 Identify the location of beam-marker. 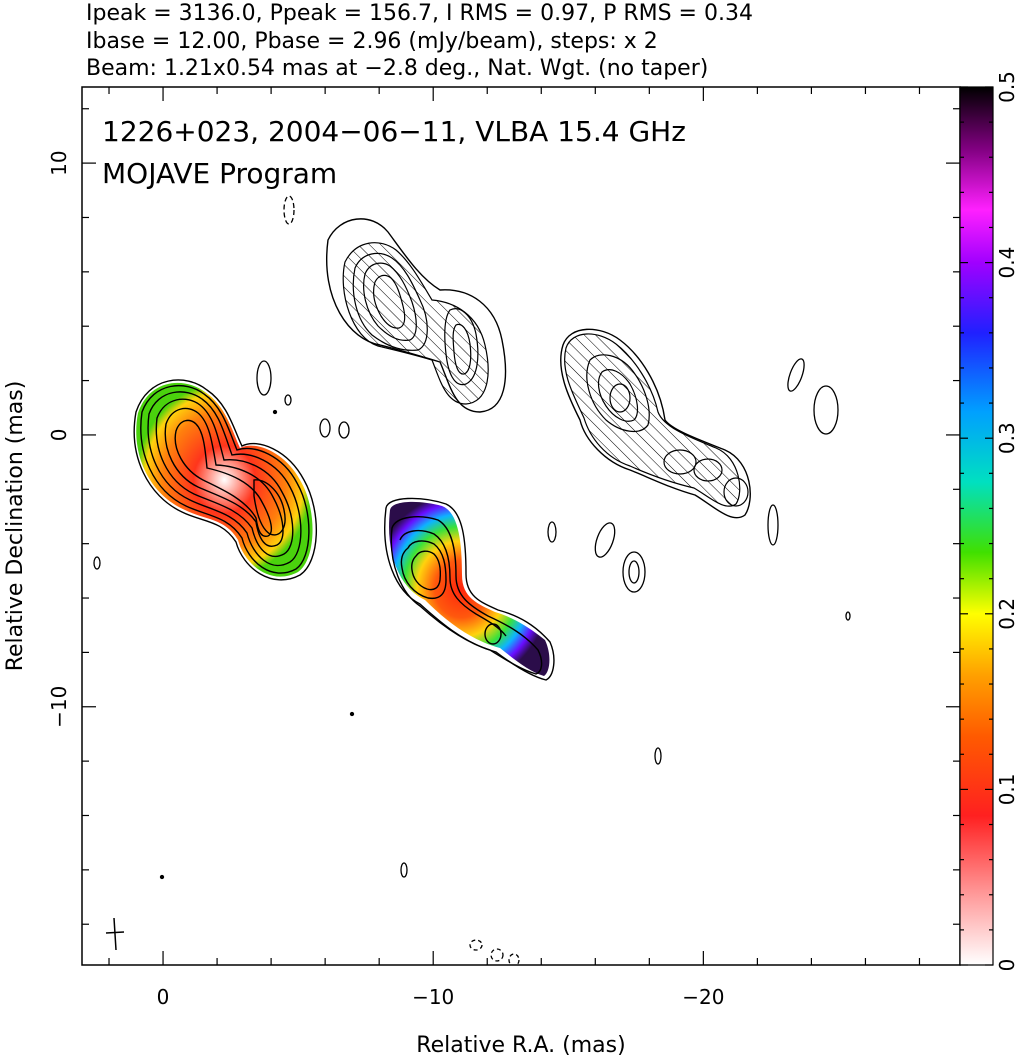
(115, 934).